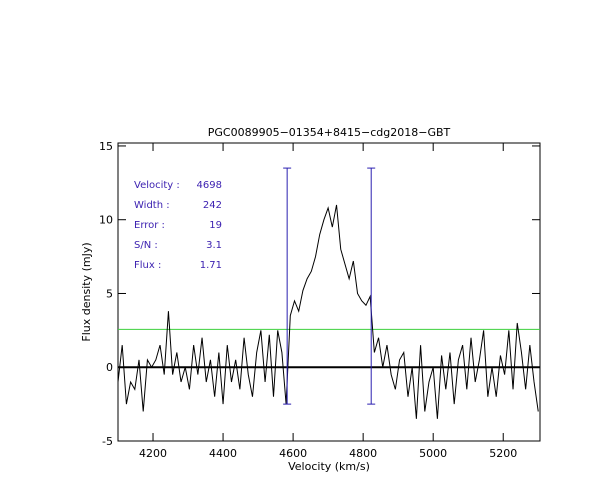  I want to click on x-tick-label: 5000, so click(433, 453).